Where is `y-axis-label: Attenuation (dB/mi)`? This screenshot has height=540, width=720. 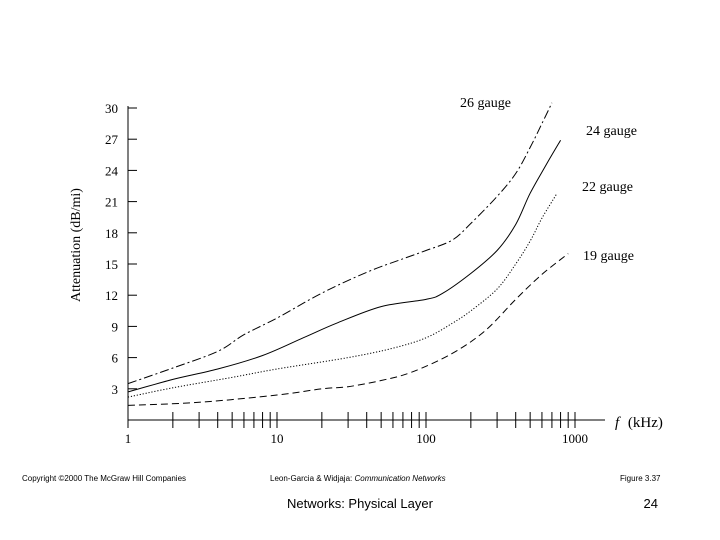 y-axis-label: Attenuation (dB/mi) is located at coordinates (76, 245).